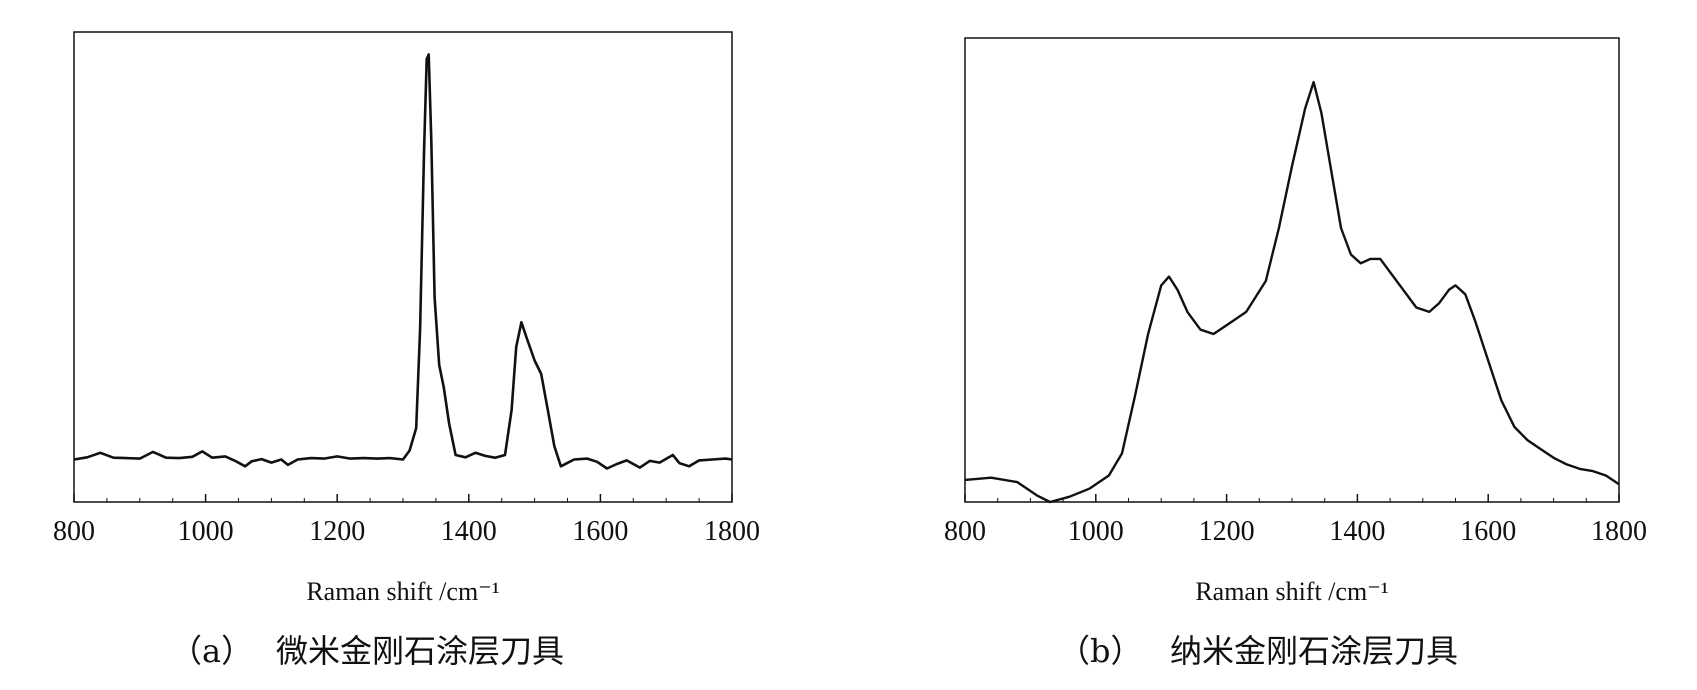 This screenshot has height=690, width=1697. I want to click on panel-label: （a）, so click(211, 651).